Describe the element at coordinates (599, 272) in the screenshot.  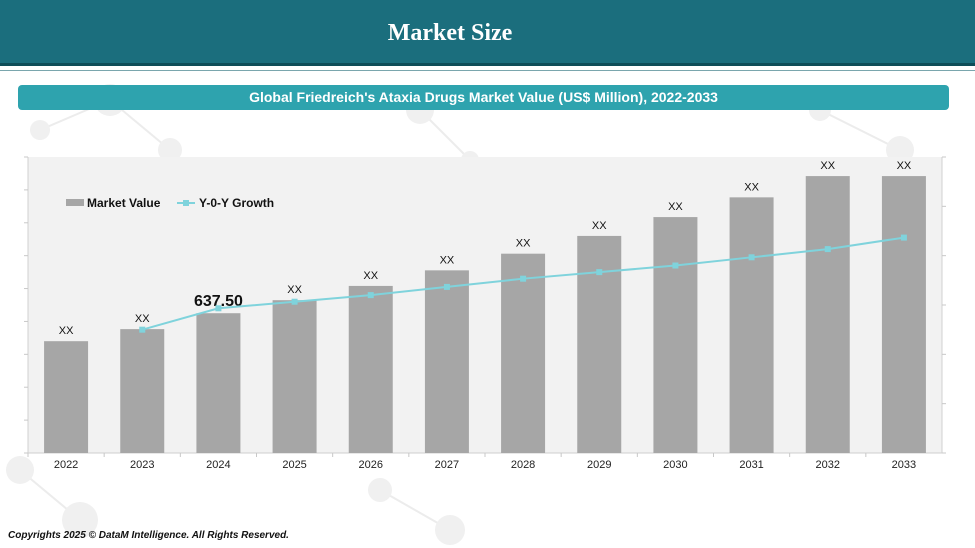
I see `growth-point-2029` at that location.